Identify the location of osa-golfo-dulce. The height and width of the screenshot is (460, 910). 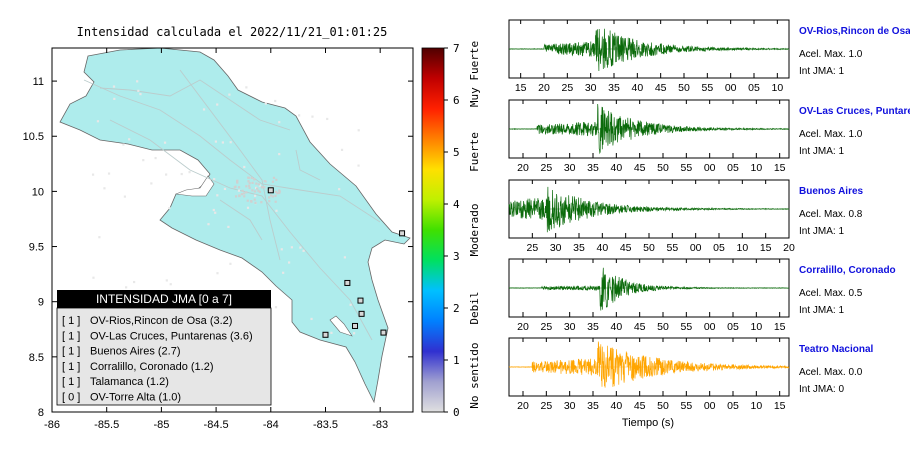
(341, 326).